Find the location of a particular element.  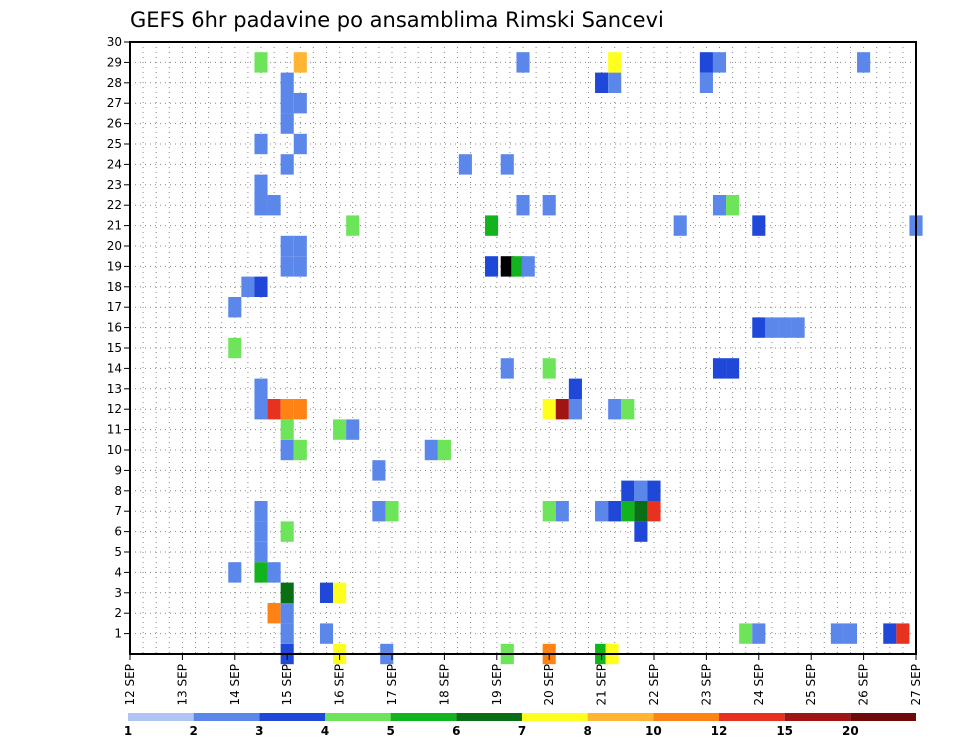

x-tick-label: 17 SEP is located at coordinates (392, 685).